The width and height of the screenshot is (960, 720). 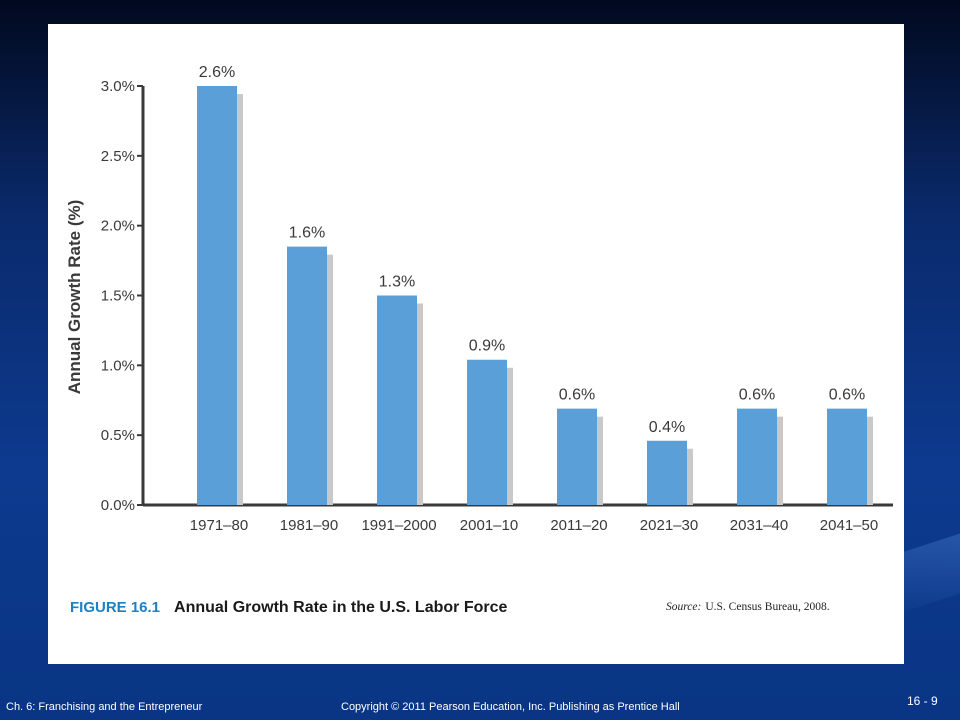 I want to click on bar-value-label: 0.9%, so click(x=487, y=346).